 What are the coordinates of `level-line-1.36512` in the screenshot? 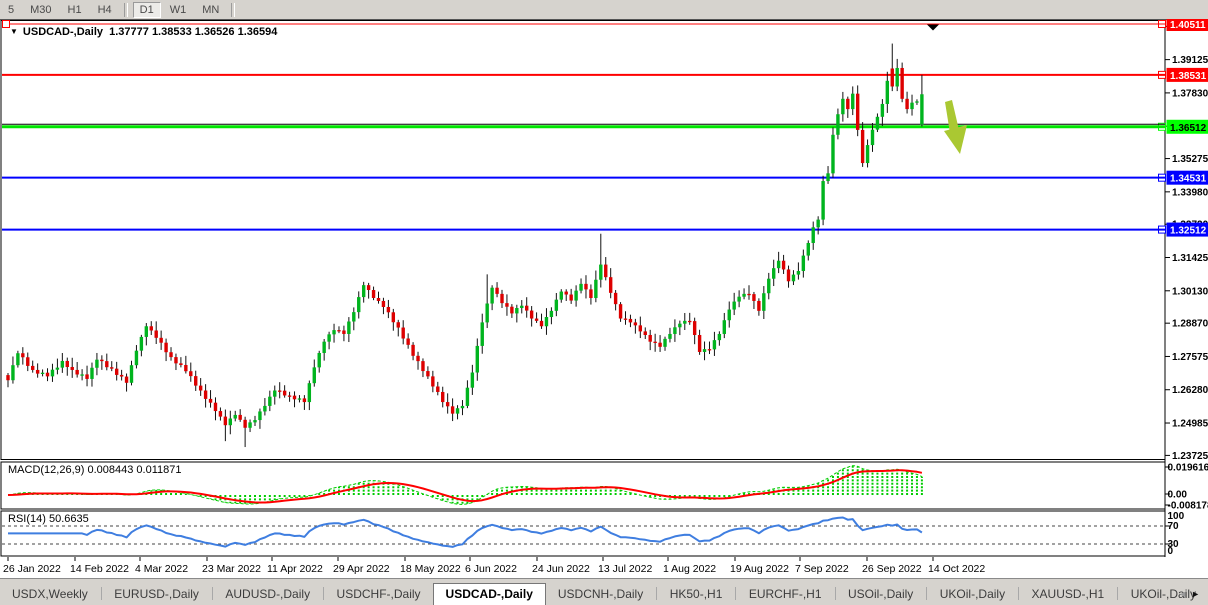 It's located at (583, 126).